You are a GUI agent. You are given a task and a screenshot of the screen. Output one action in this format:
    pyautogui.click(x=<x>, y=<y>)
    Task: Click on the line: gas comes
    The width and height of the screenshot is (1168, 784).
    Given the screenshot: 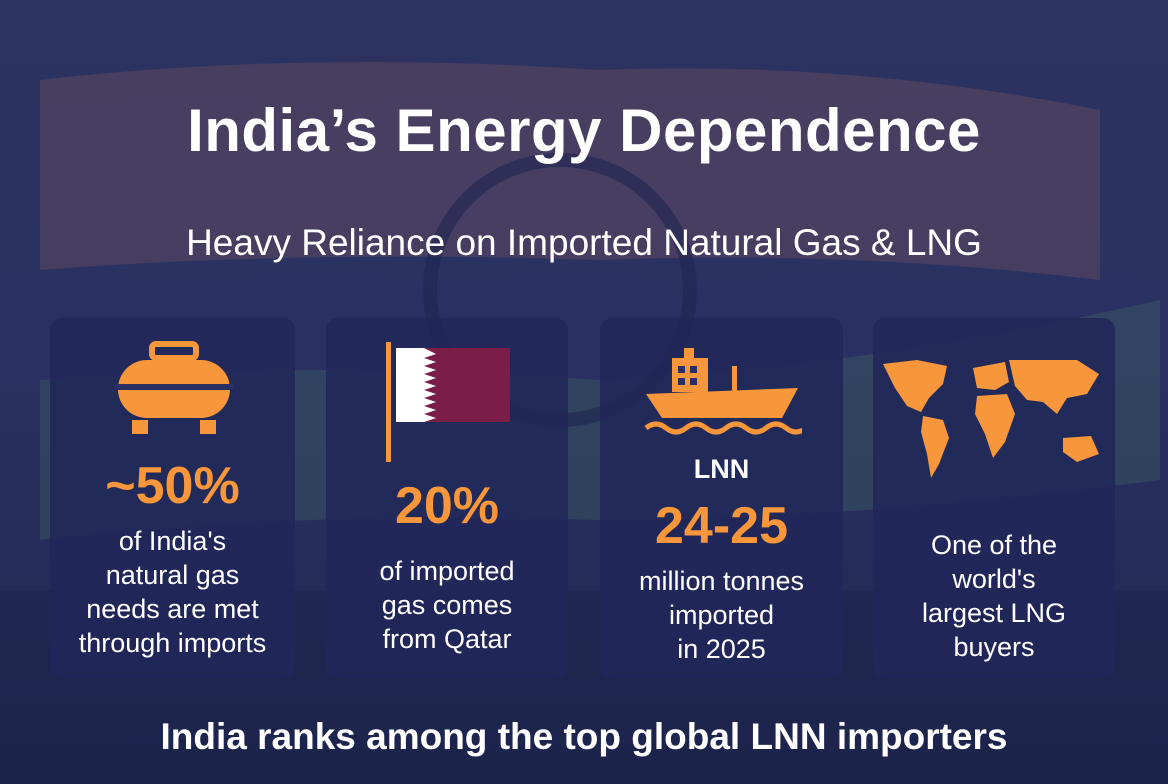 What is the action you would take?
    pyautogui.click(x=447, y=605)
    